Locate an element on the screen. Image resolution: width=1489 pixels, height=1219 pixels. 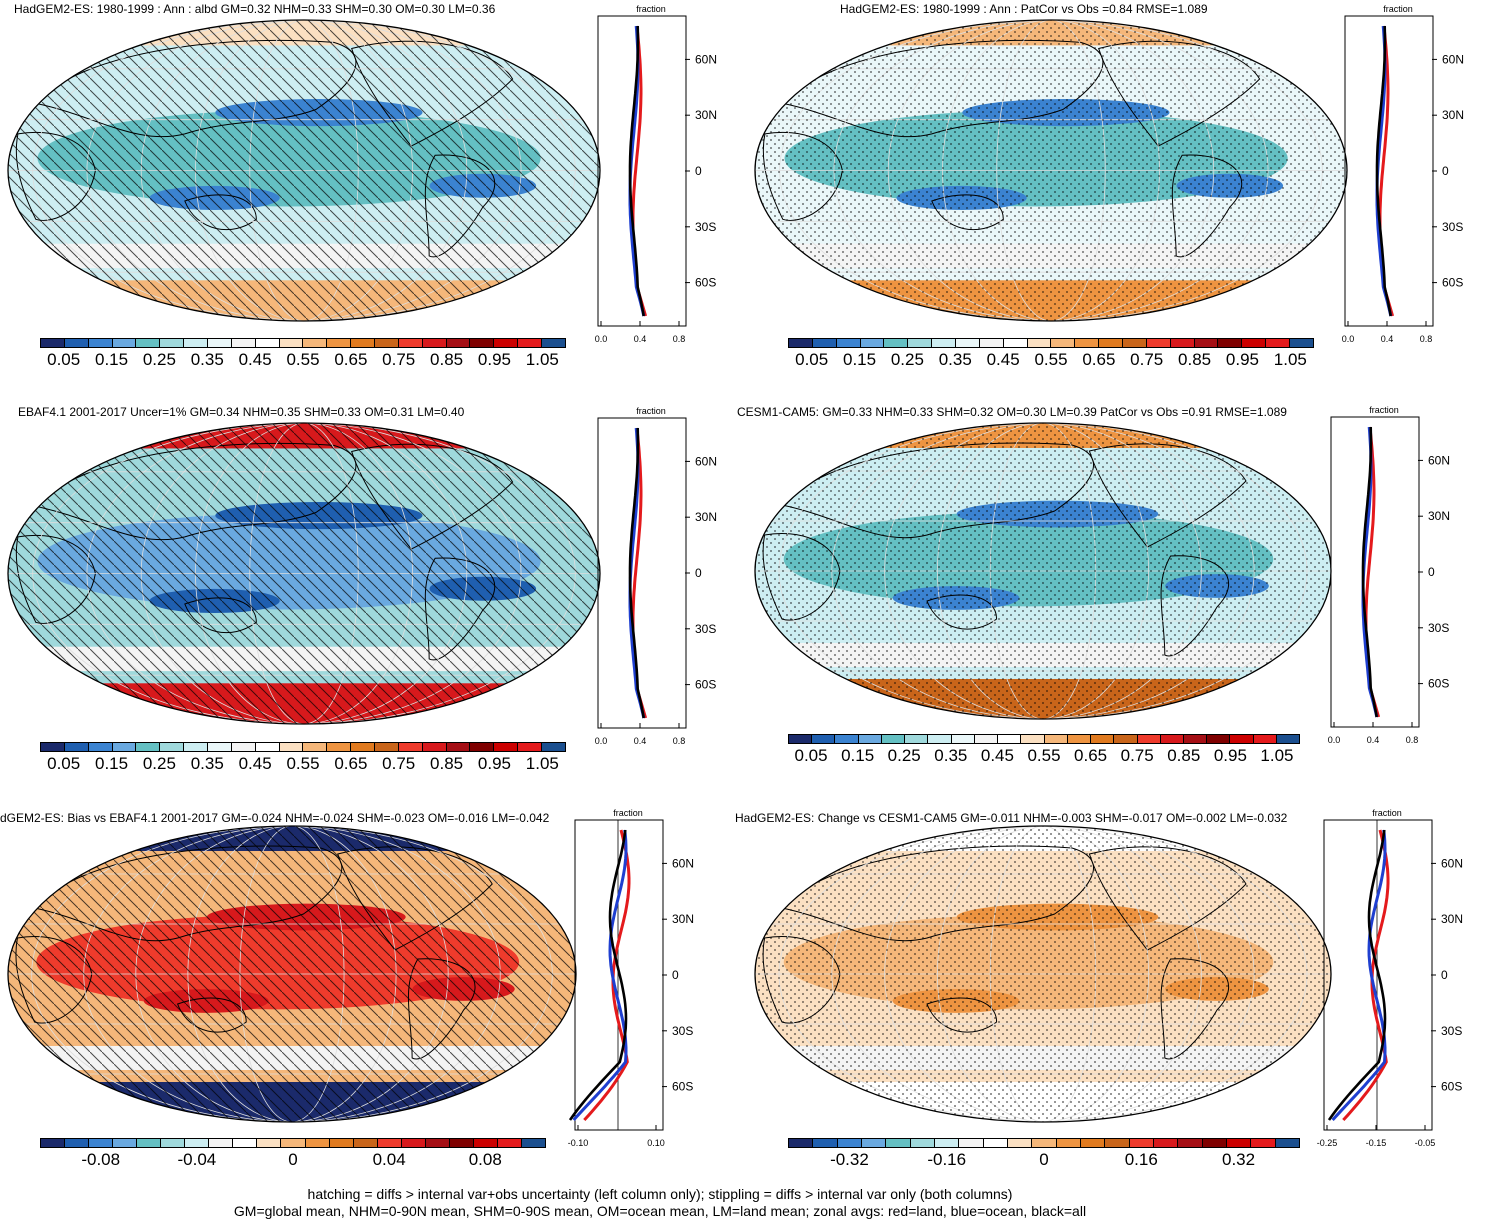
colorbar-tick-label: 0.08 is located at coordinates (485, 1159).